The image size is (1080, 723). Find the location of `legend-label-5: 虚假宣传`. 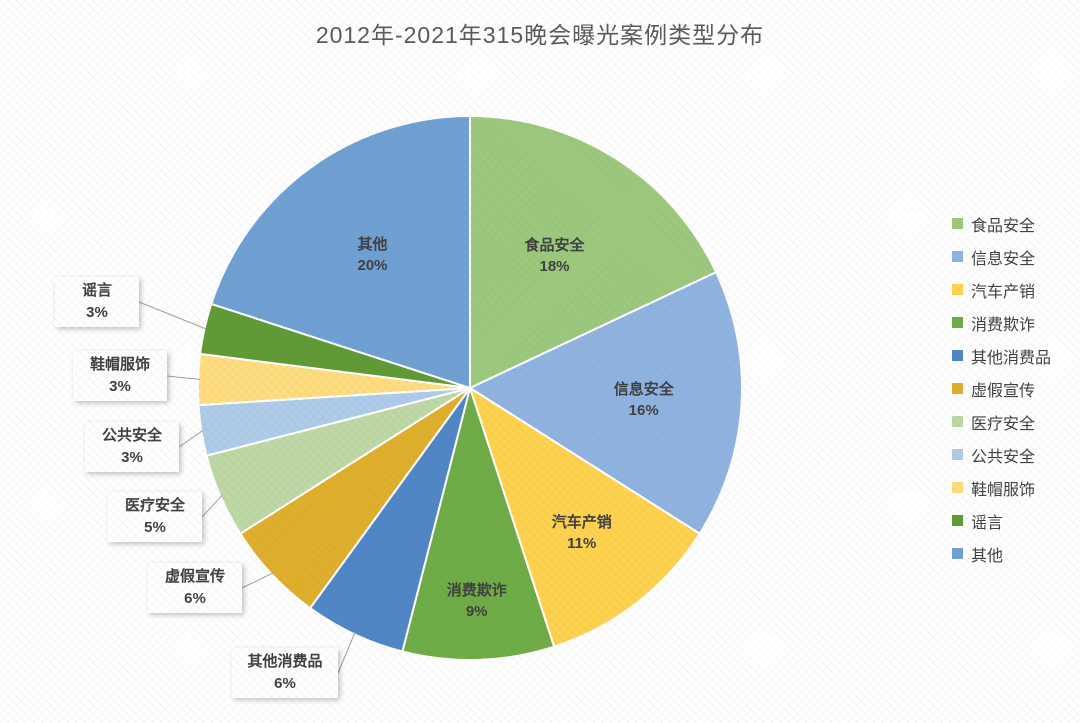

legend-label-5: 虚假宣传 is located at coordinates (1003, 391).